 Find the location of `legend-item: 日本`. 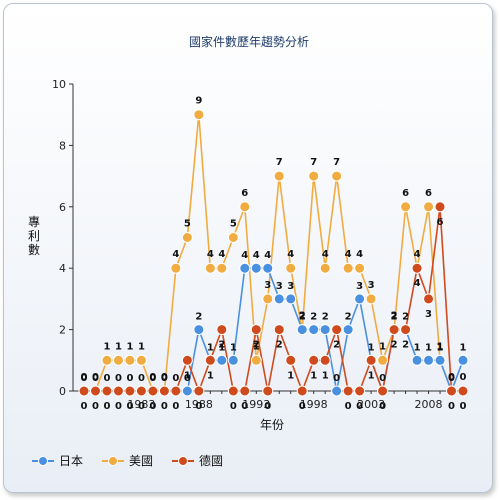

legend-item: 日本 is located at coordinates (57, 461).